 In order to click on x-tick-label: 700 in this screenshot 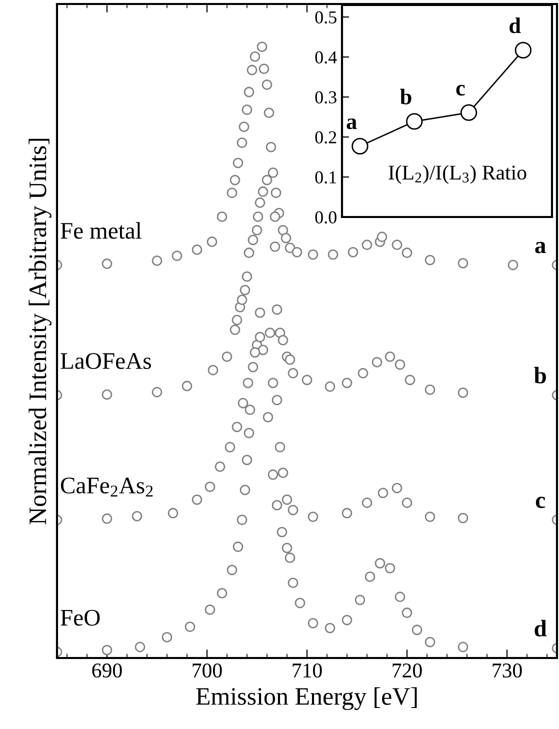, I will do `click(207, 670)`.